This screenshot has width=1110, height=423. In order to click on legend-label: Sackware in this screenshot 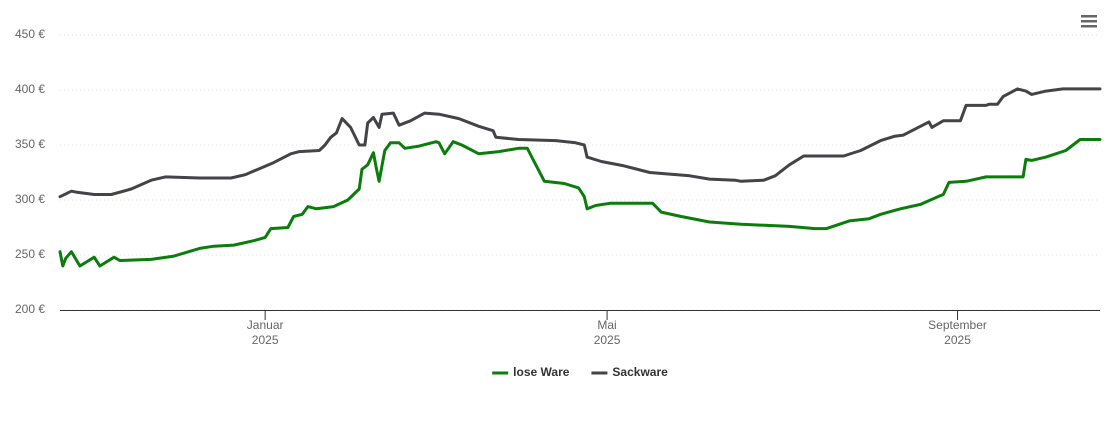, I will do `click(640, 372)`.